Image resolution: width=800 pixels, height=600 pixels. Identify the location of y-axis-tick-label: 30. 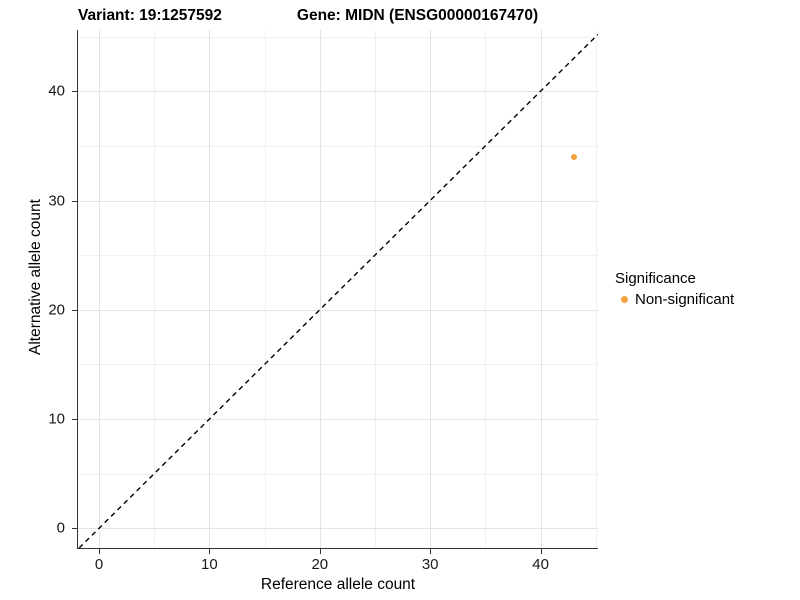
(56, 200).